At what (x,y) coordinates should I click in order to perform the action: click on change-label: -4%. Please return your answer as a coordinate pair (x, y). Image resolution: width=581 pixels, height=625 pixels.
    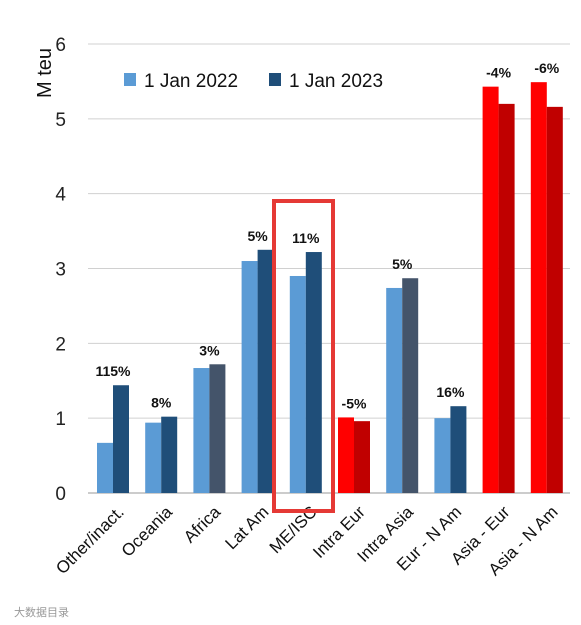
    Looking at the image, I should click on (498, 73).